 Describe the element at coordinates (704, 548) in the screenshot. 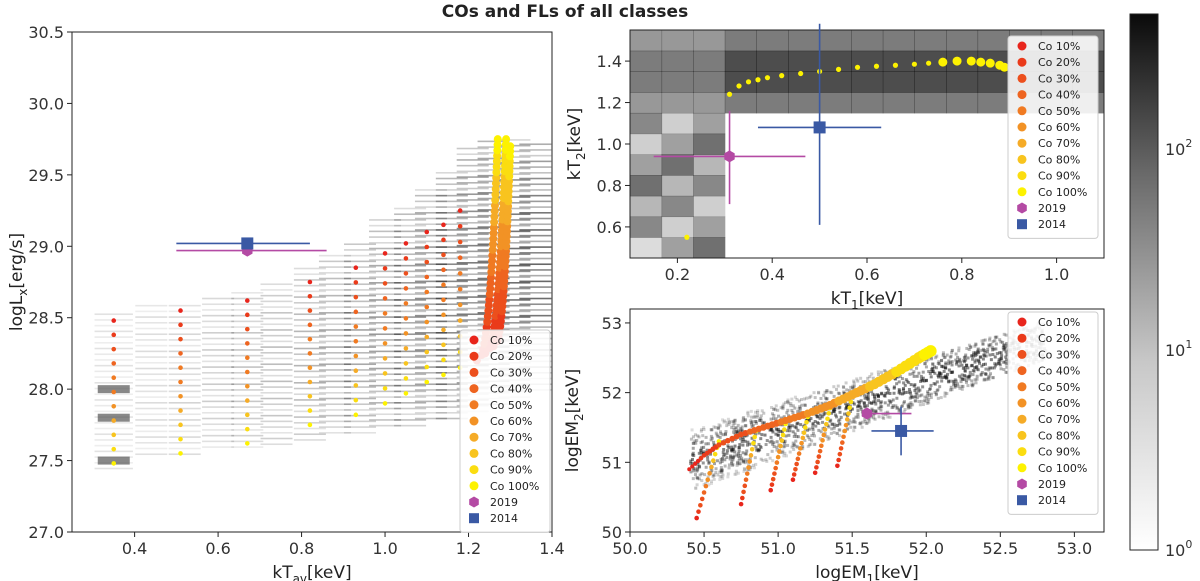

I see `x-tick-label: 50.5` at that location.